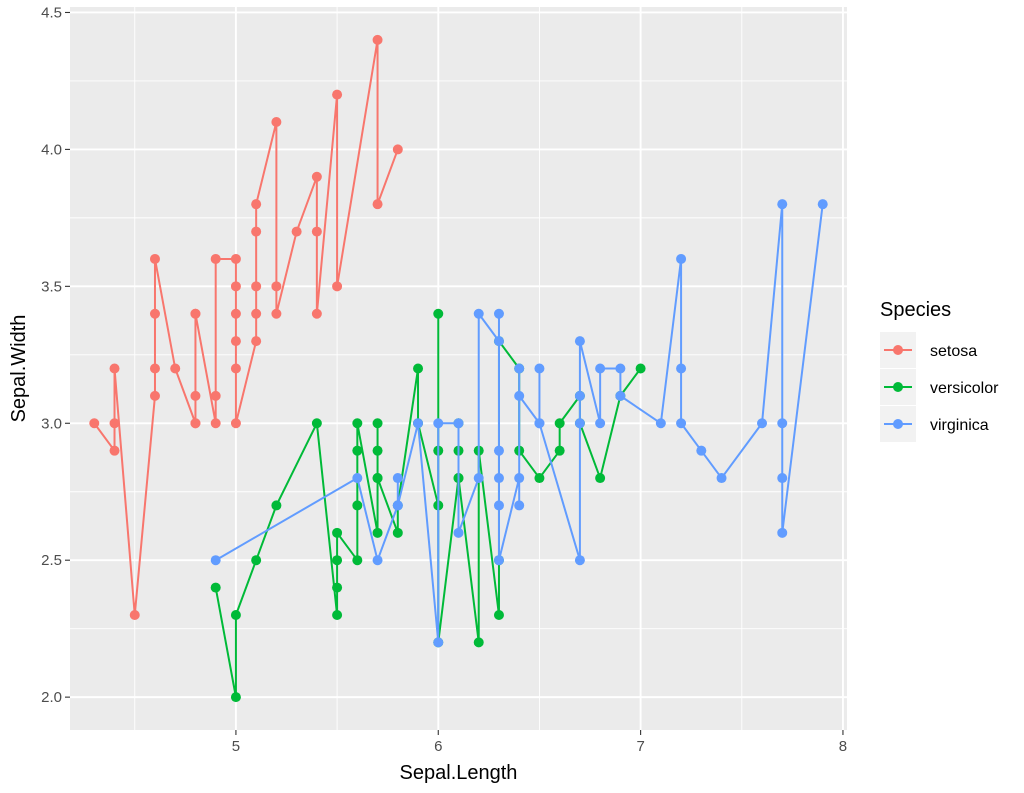 This screenshot has width=1024, height=793. I want to click on legend-item-virginica: virginica, so click(934, 424).